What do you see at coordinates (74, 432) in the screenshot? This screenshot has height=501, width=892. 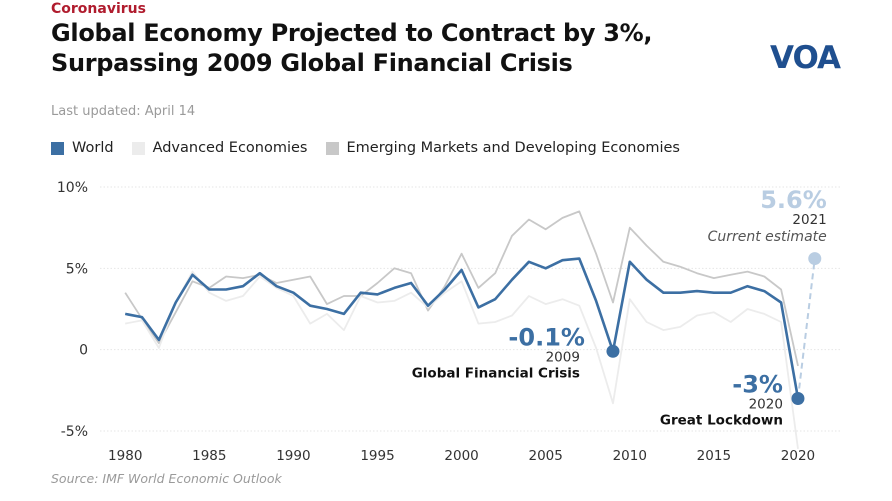 I see `y-tick-label: -5%` at bounding box center [74, 432].